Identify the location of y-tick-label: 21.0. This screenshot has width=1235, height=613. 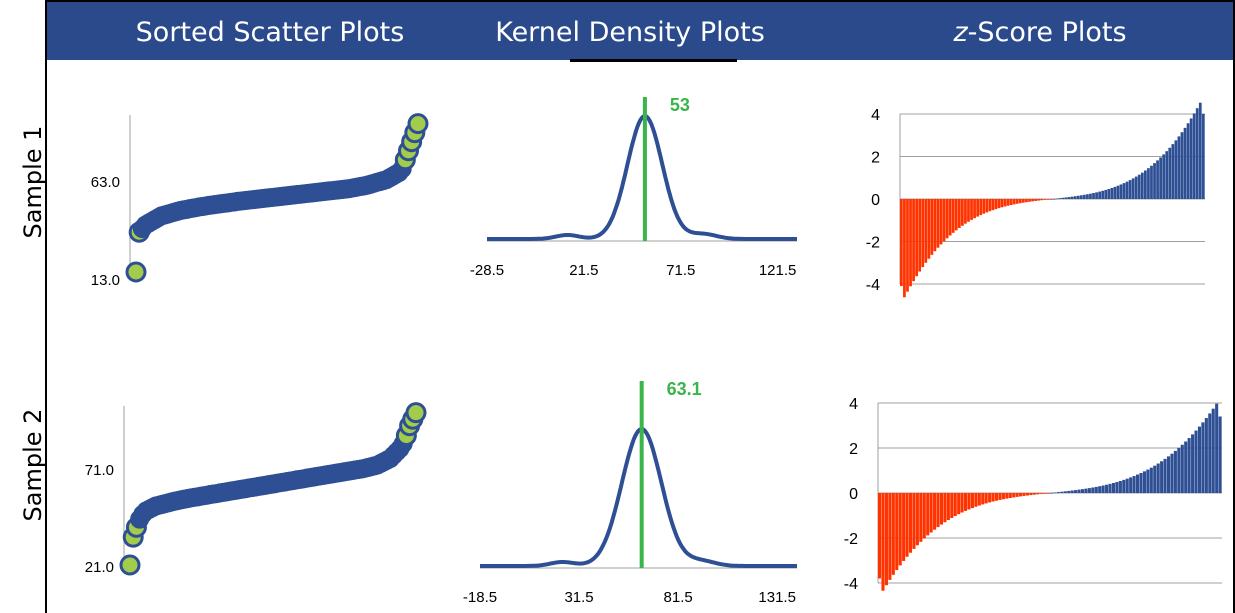
(99, 567).